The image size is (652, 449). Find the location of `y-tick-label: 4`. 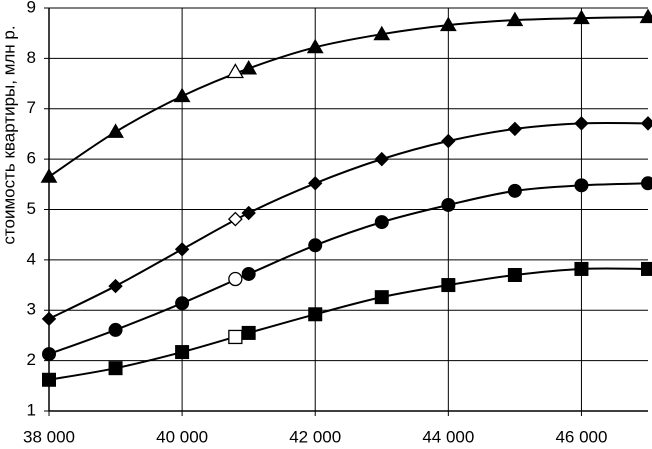

y-tick-label: 4 is located at coordinates (31, 258).